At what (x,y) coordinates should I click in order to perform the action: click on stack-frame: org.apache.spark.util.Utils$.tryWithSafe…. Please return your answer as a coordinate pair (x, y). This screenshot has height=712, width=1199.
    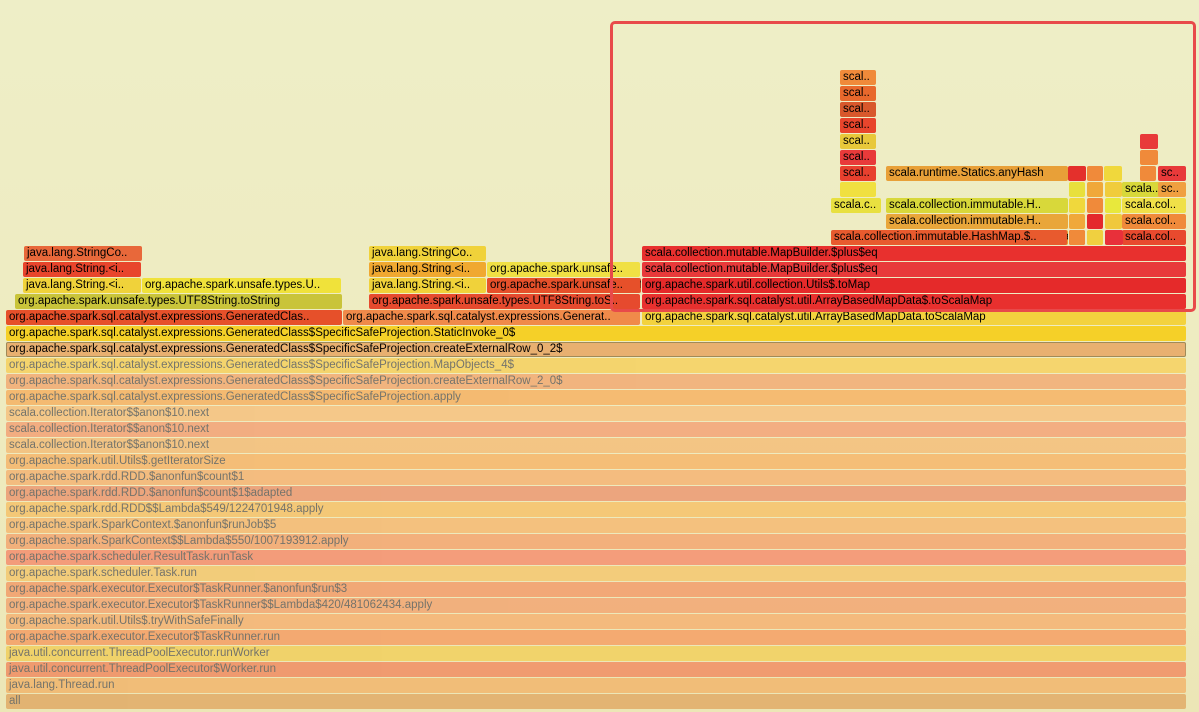
    Looking at the image, I should click on (596, 621).